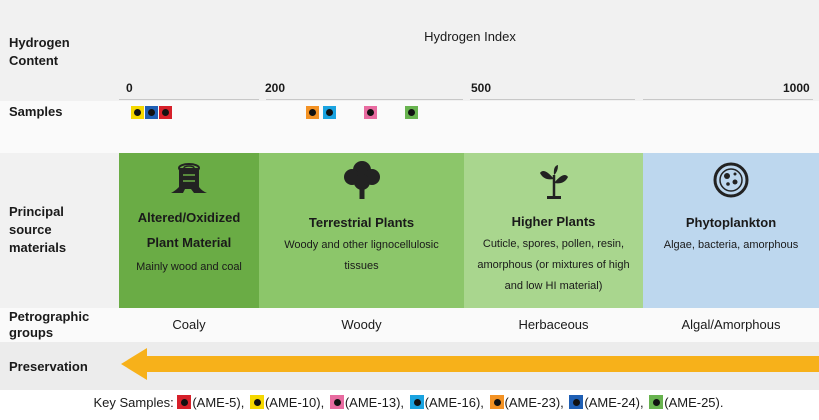 The width and height of the screenshot is (819, 420). I want to click on key-label: (AME-5),, so click(218, 402).